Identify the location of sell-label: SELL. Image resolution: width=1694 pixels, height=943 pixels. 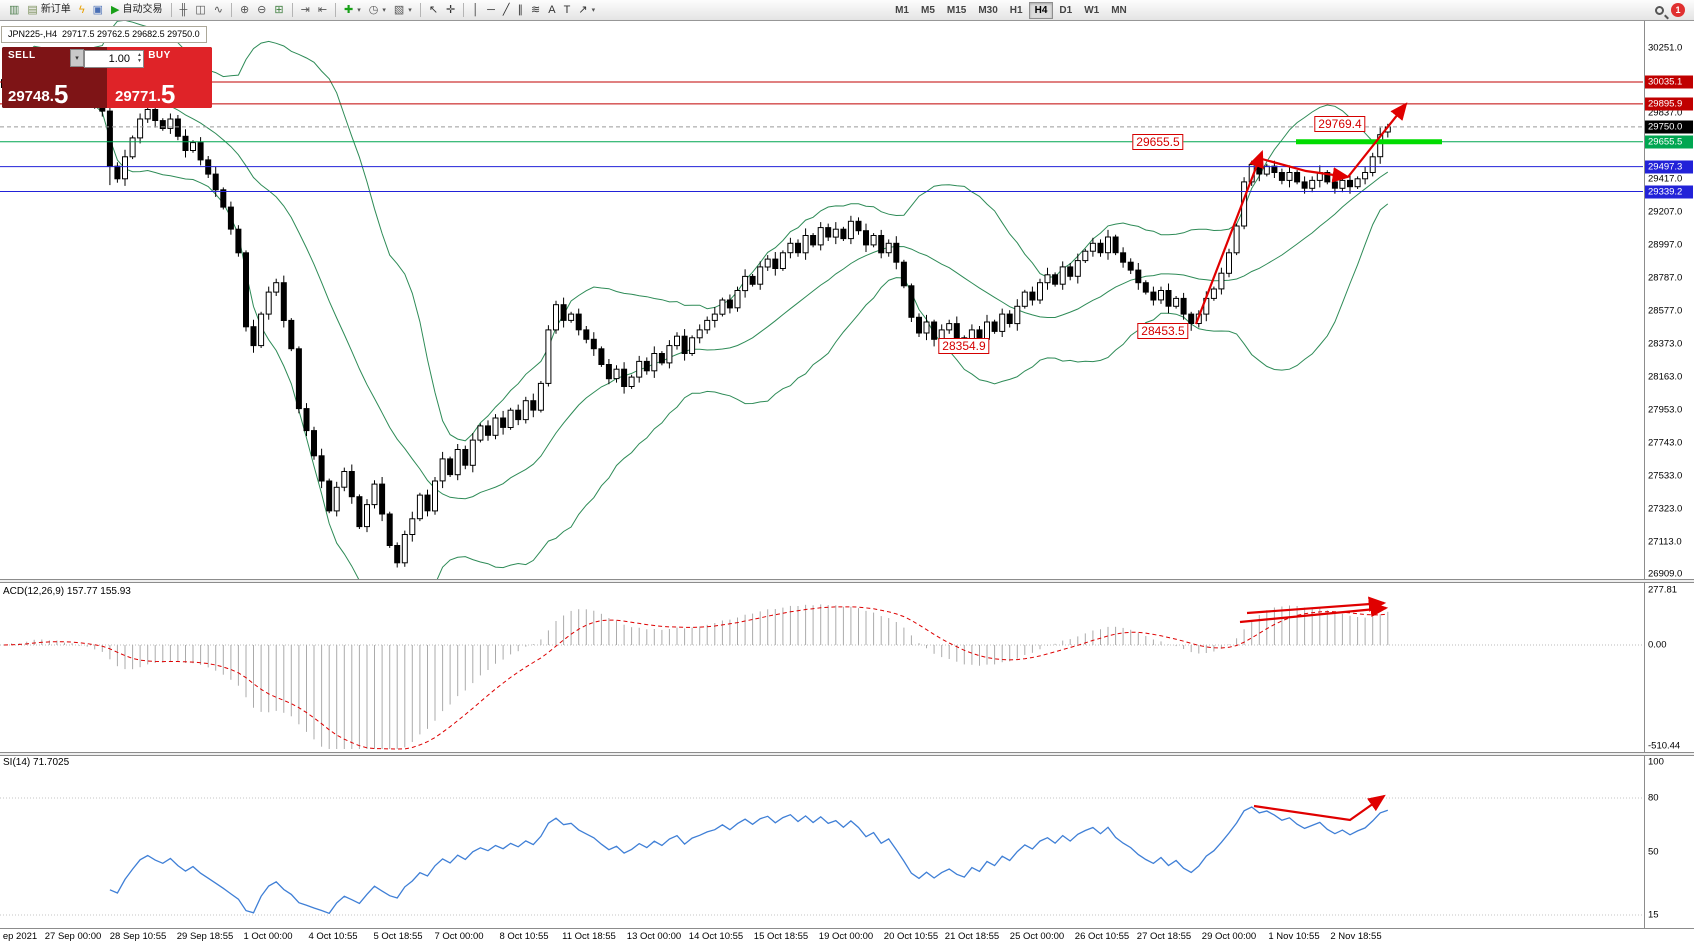
(22, 55).